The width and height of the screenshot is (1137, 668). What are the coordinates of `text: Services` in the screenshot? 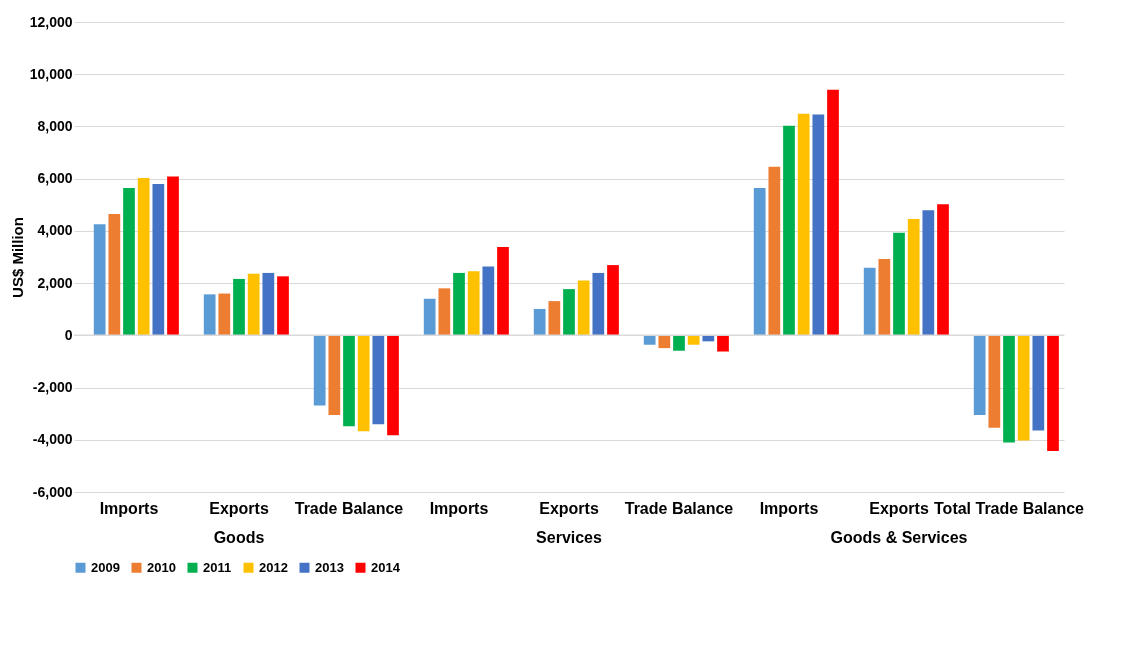 It's located at (569, 537).